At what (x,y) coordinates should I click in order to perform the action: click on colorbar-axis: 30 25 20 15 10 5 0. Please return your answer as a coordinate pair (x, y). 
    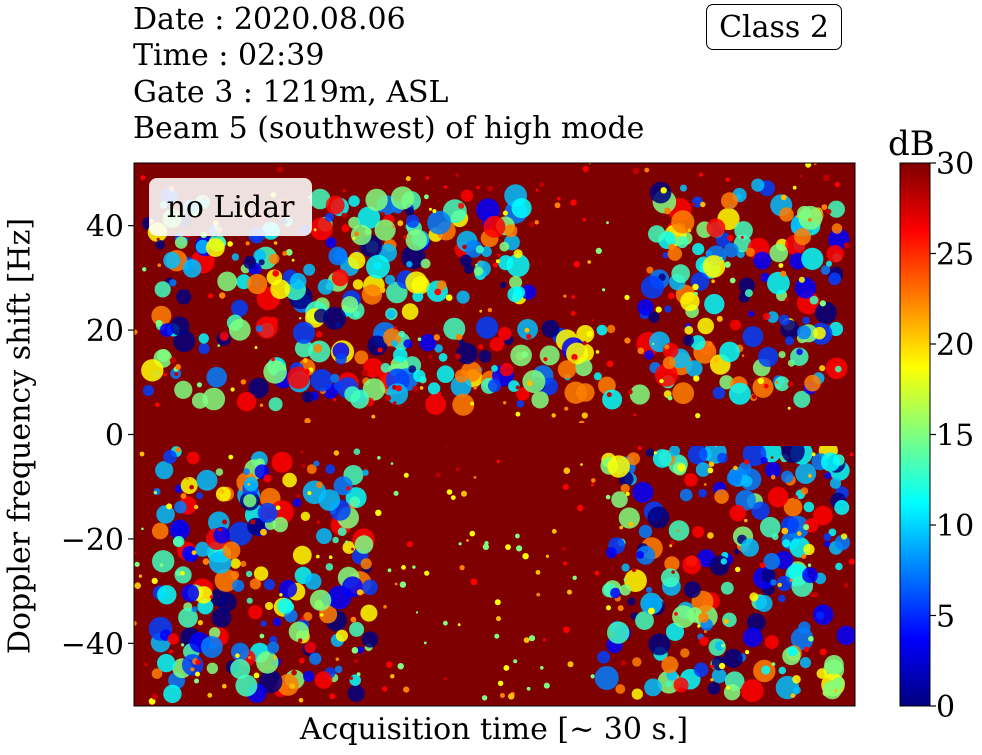
    Looking at the image, I should click on (952, 436).